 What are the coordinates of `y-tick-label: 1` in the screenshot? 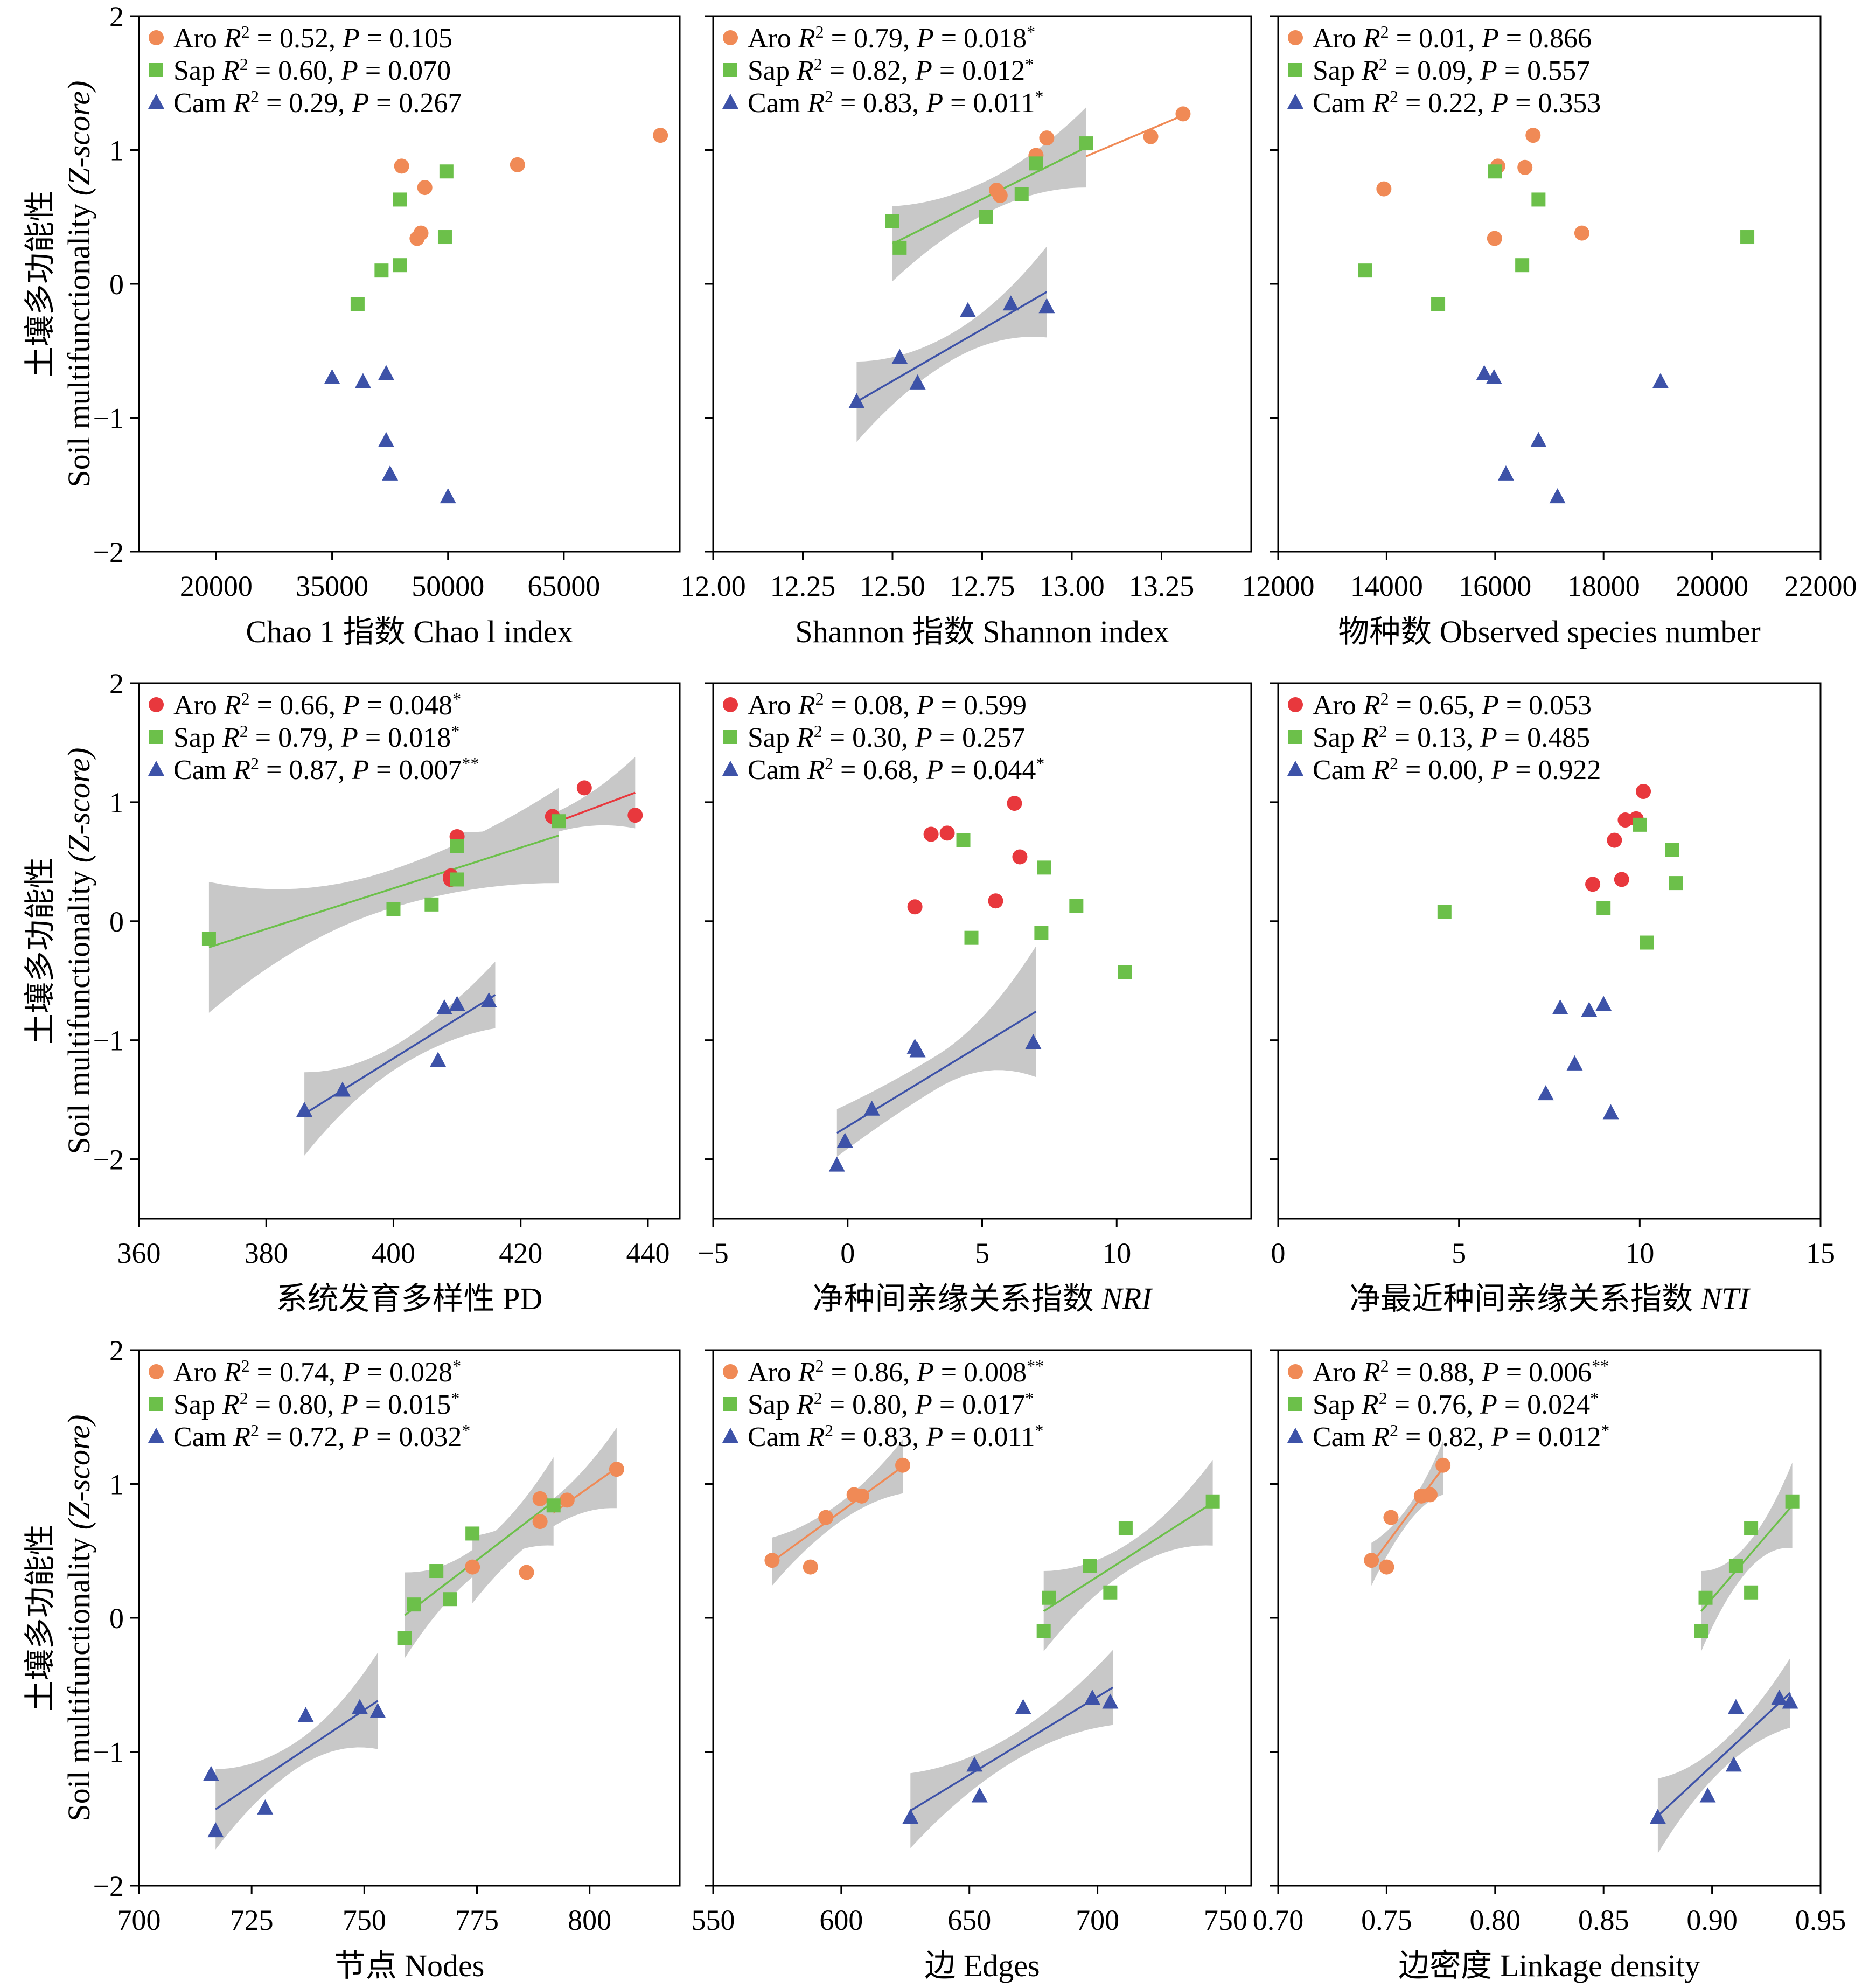 It's located at (116, 151).